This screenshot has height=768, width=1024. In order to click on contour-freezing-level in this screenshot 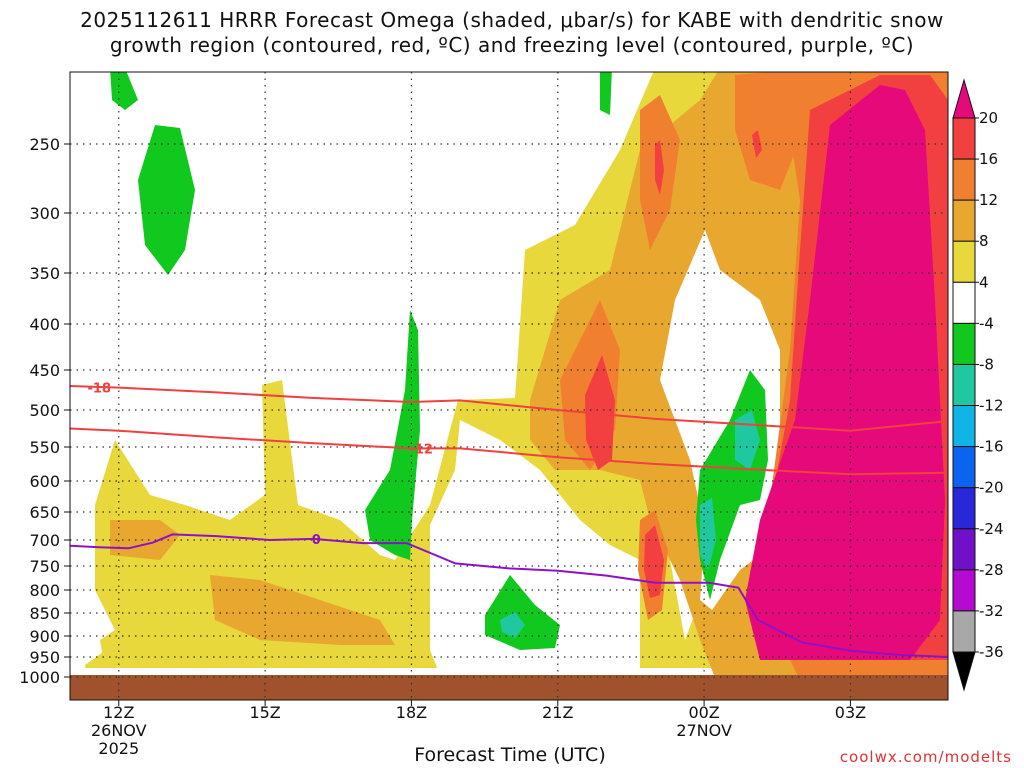, I will do `click(509, 595)`.